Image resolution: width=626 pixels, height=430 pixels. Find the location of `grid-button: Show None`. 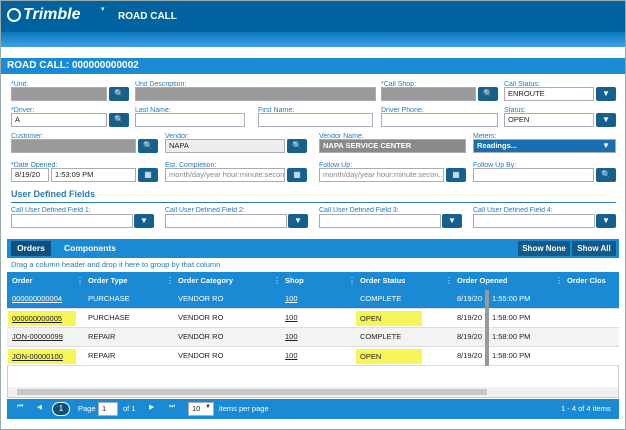

grid-button: Show None is located at coordinates (544, 248).